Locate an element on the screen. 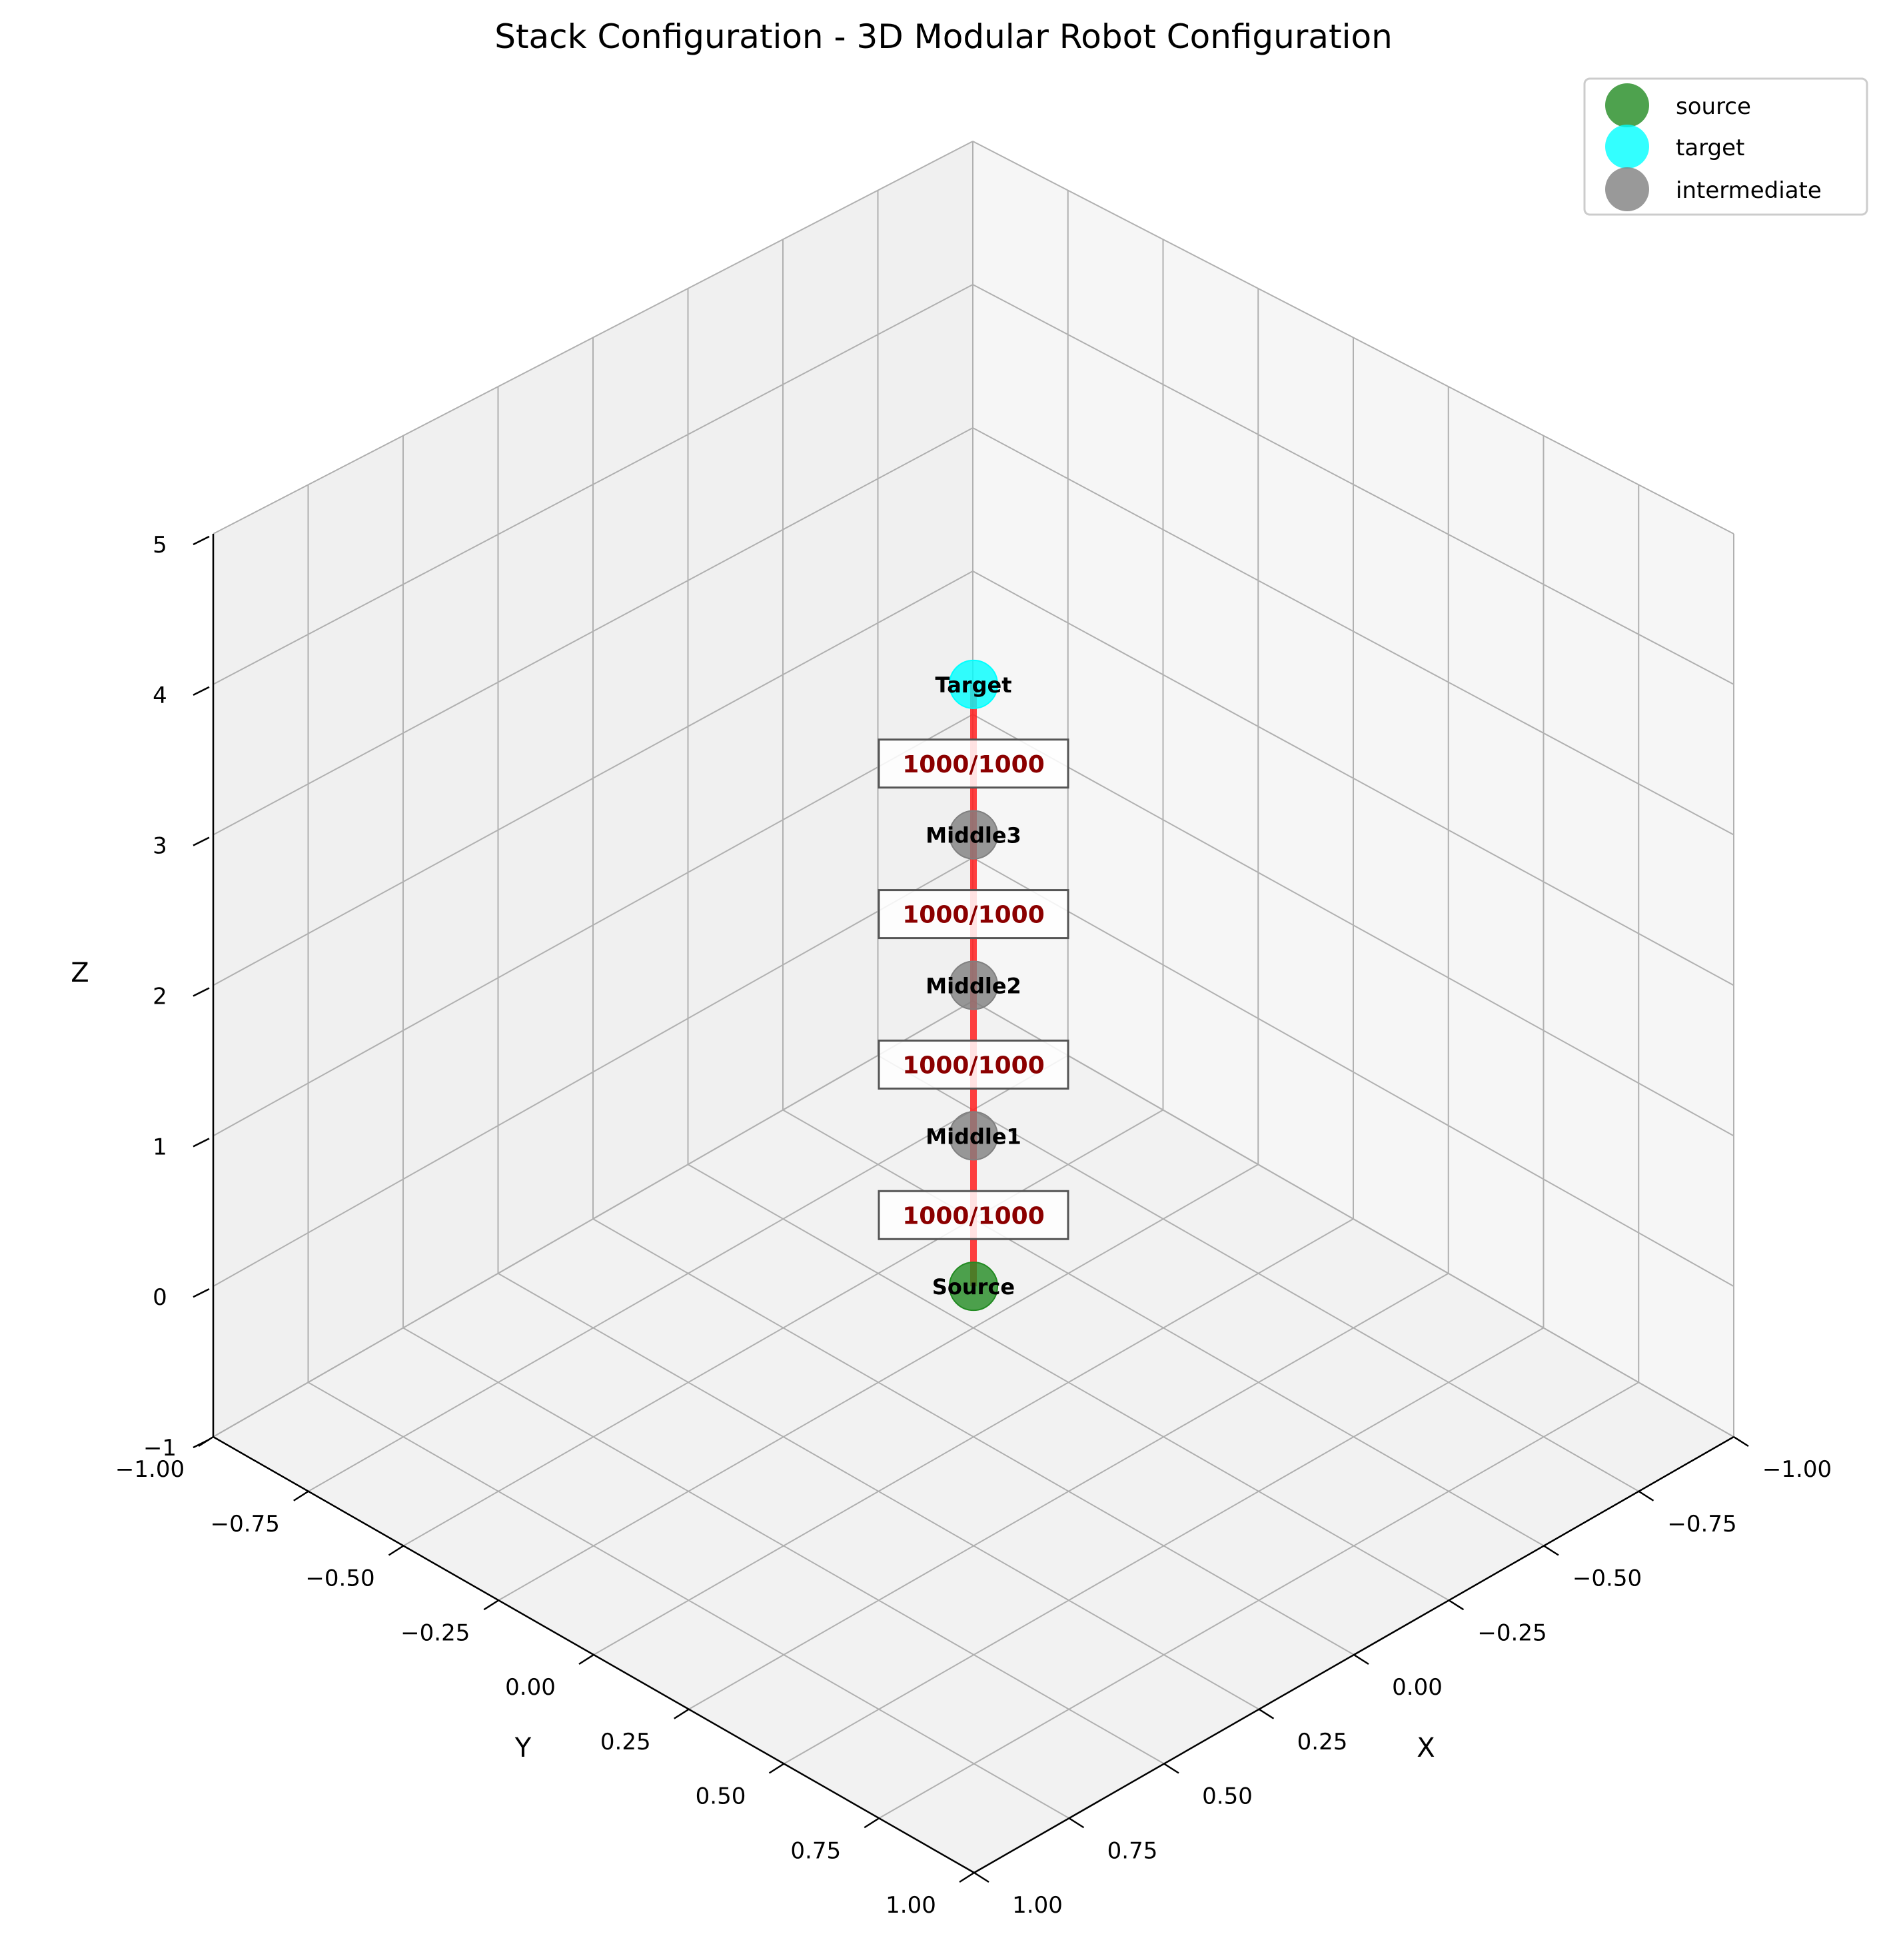 The image size is (1887, 1960). y-tick-label: 0.75 is located at coordinates (815, 1851).